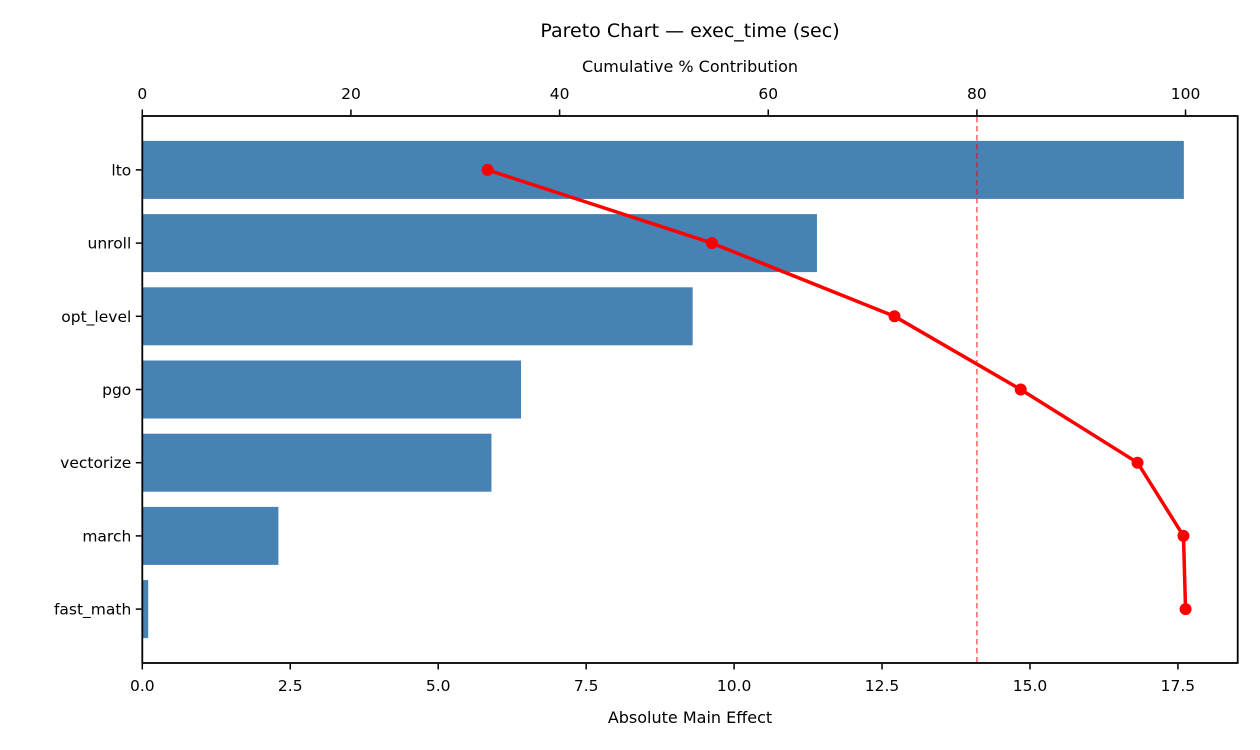 The height and width of the screenshot is (750, 1260). I want to click on bar-opt_level, so click(417, 316).